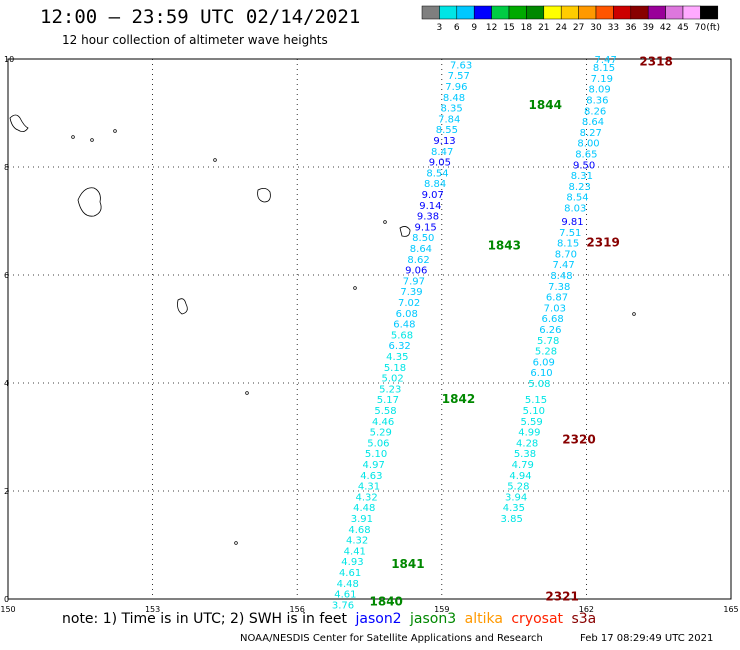  Describe the element at coordinates (378, 619) in the screenshot. I see `legend-jason2: jason2` at that location.